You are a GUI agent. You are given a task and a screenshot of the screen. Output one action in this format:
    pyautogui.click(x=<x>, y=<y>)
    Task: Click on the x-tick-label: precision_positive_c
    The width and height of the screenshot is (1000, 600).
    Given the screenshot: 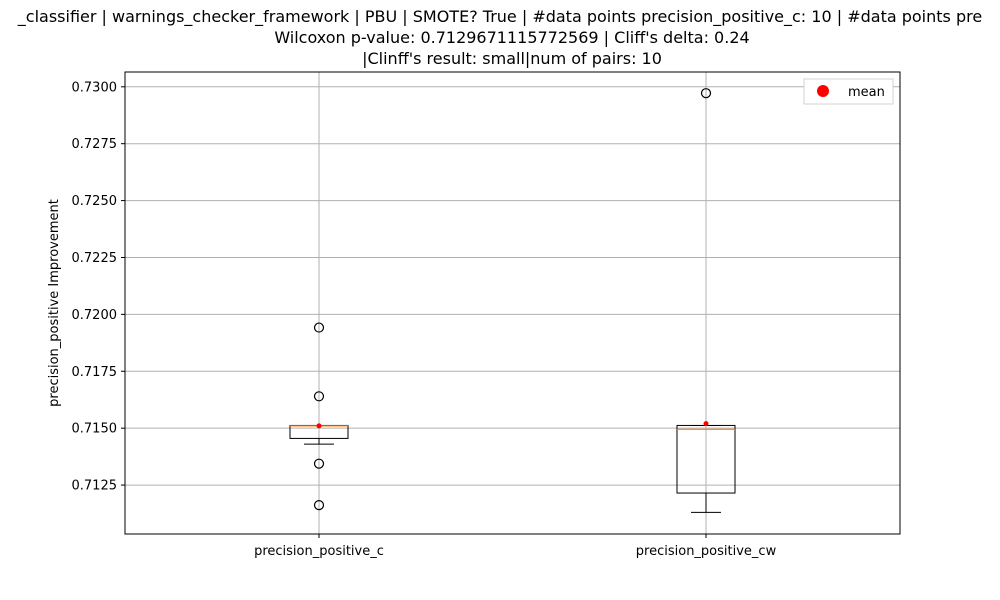 What is the action you would take?
    pyautogui.click(x=319, y=551)
    